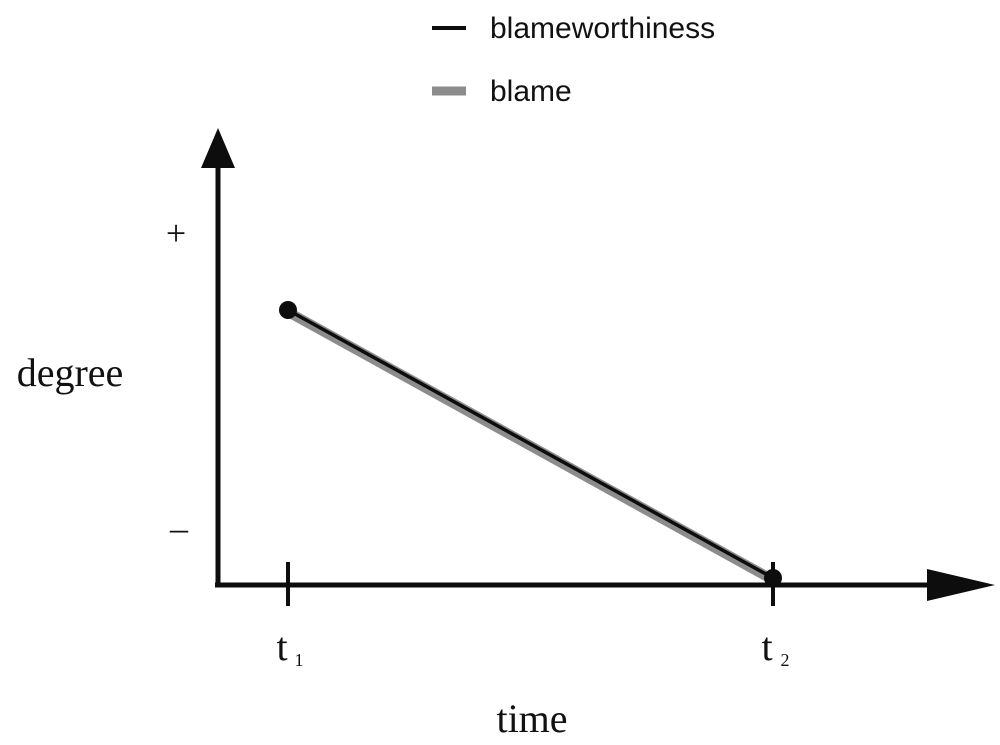 This screenshot has width=1000, height=745. I want to click on y-tick-minus: –, so click(179, 528).